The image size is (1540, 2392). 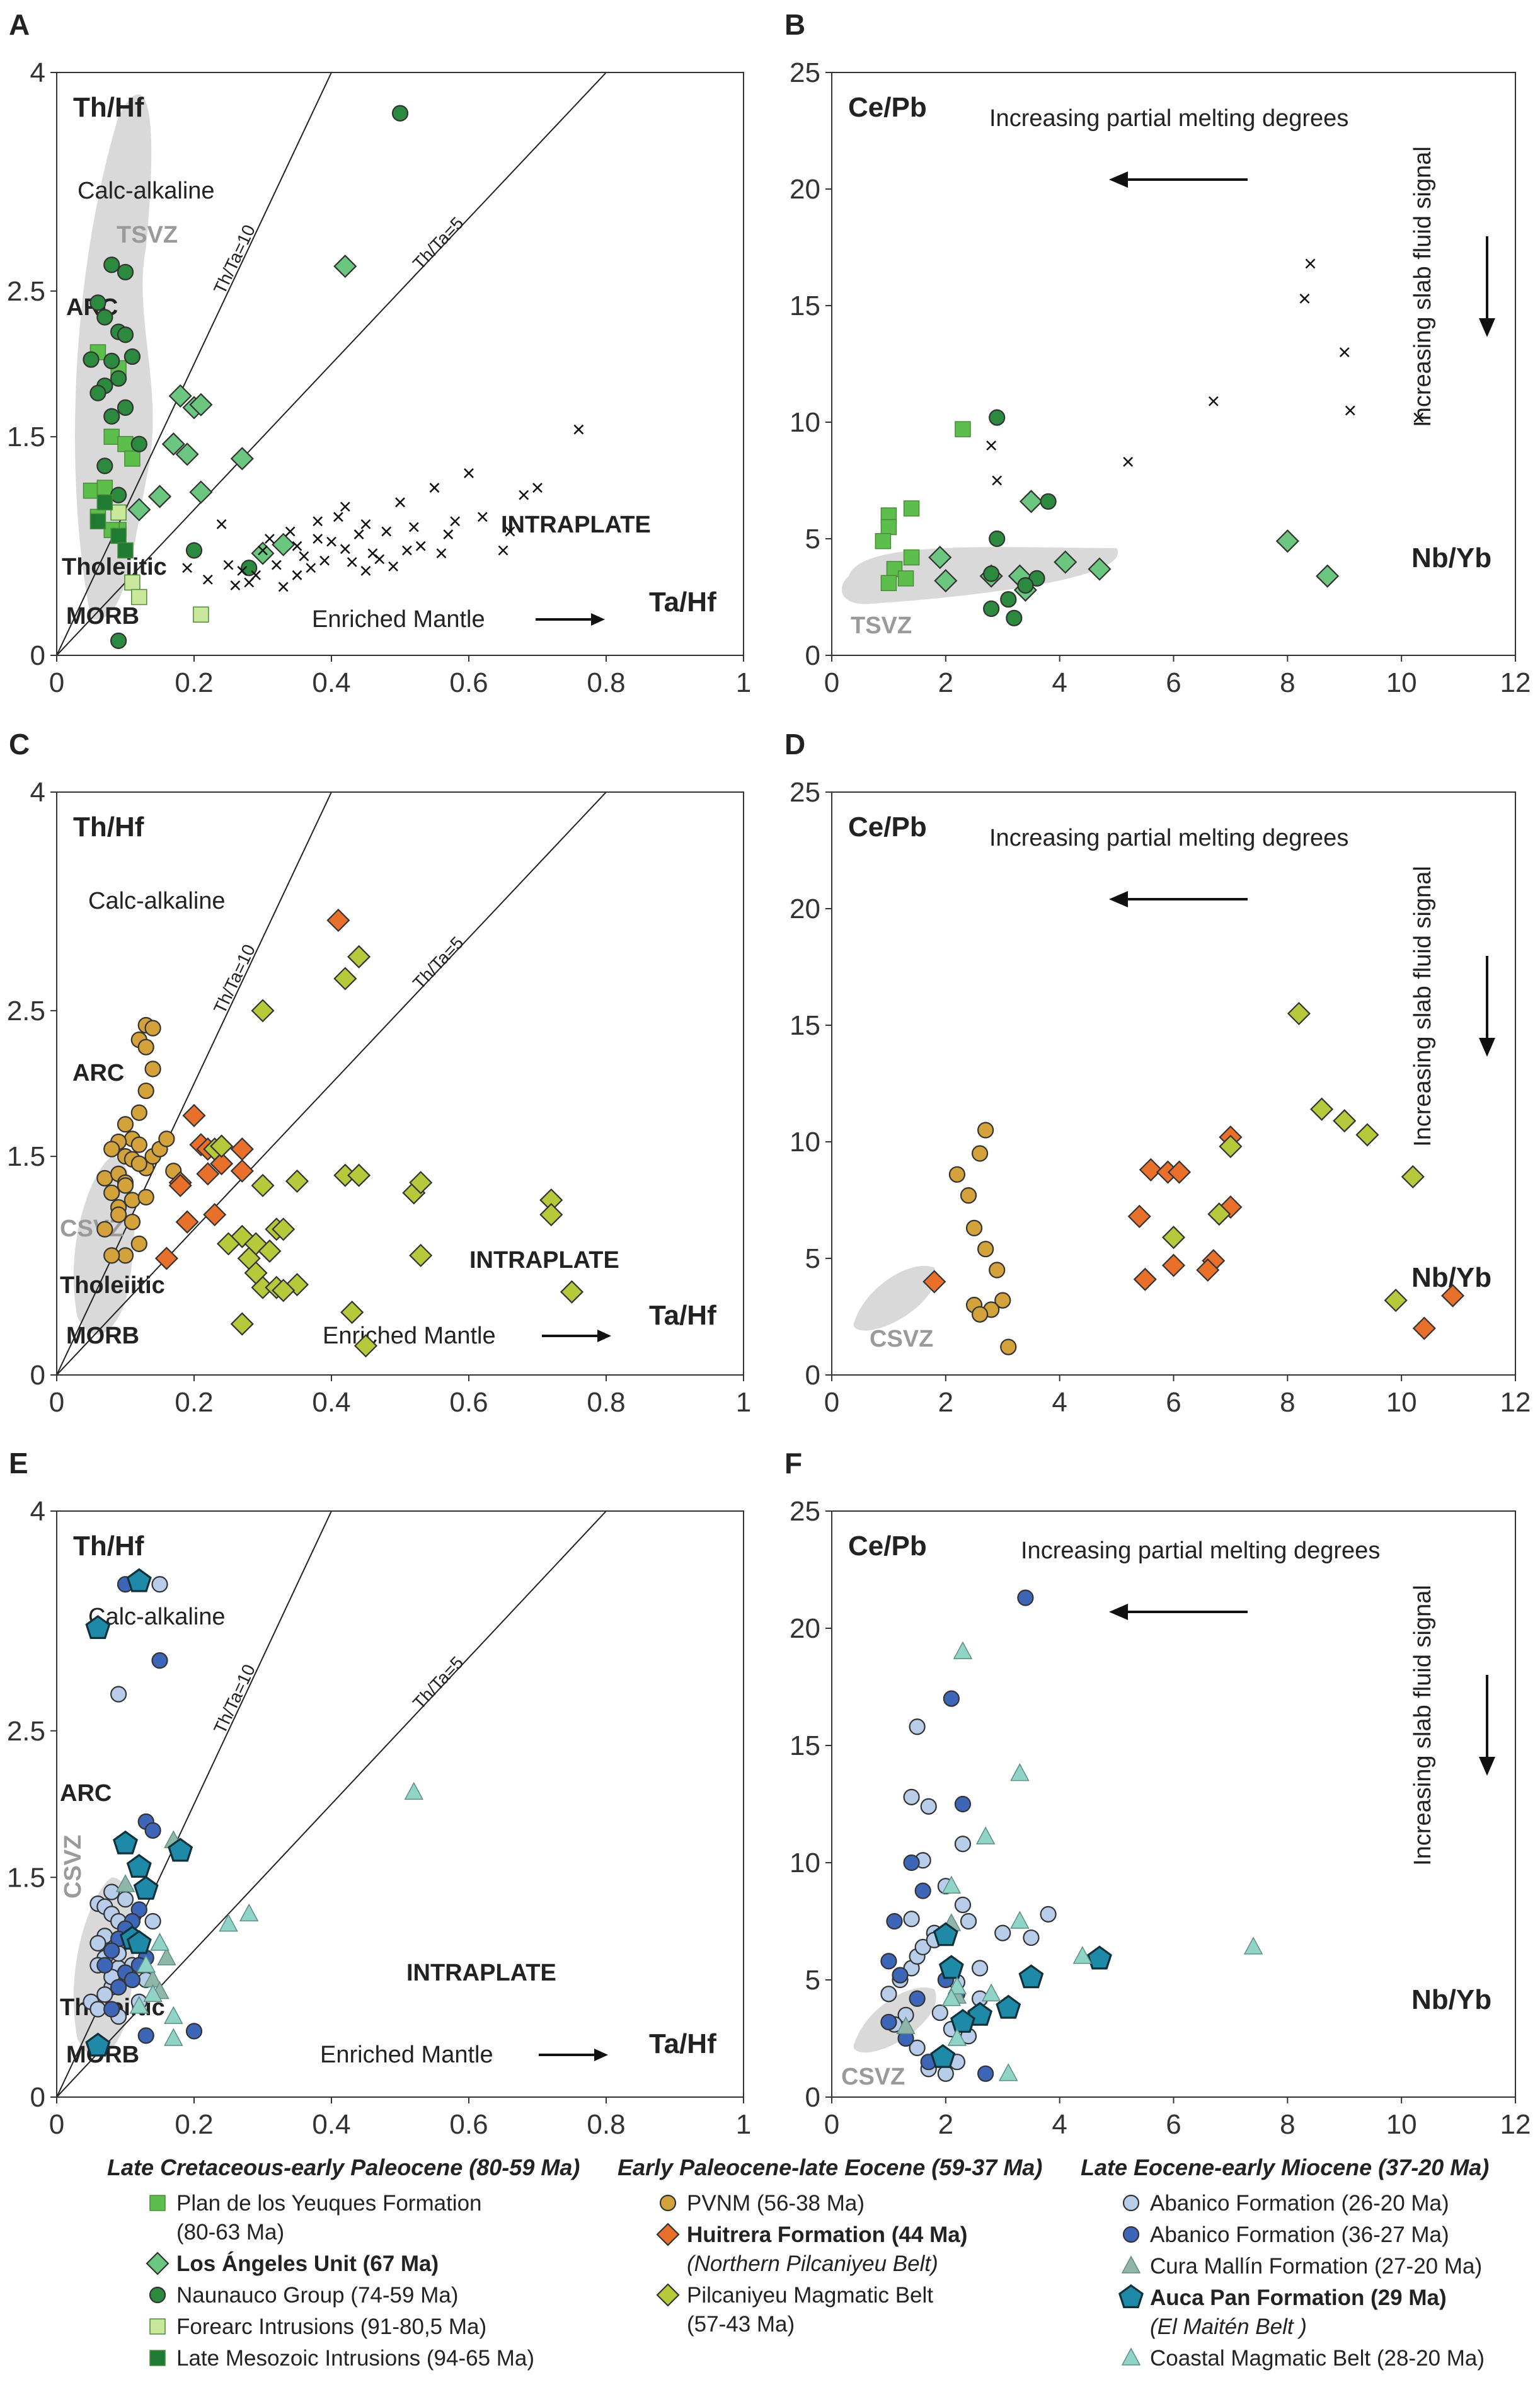 I want to click on y-tick-label: 0, so click(x=812, y=2097).